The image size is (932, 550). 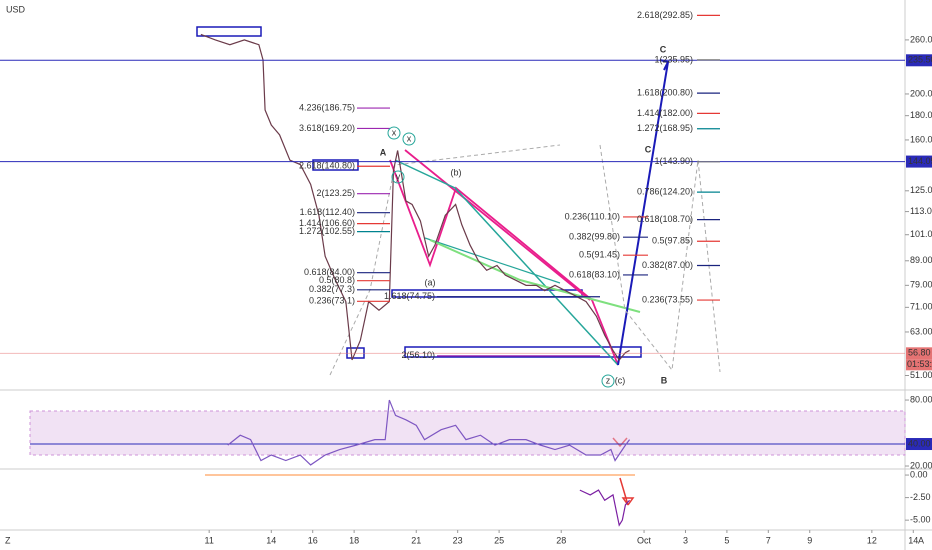 I want to click on fib-label: 0.236(73.55), so click(x=667, y=299).